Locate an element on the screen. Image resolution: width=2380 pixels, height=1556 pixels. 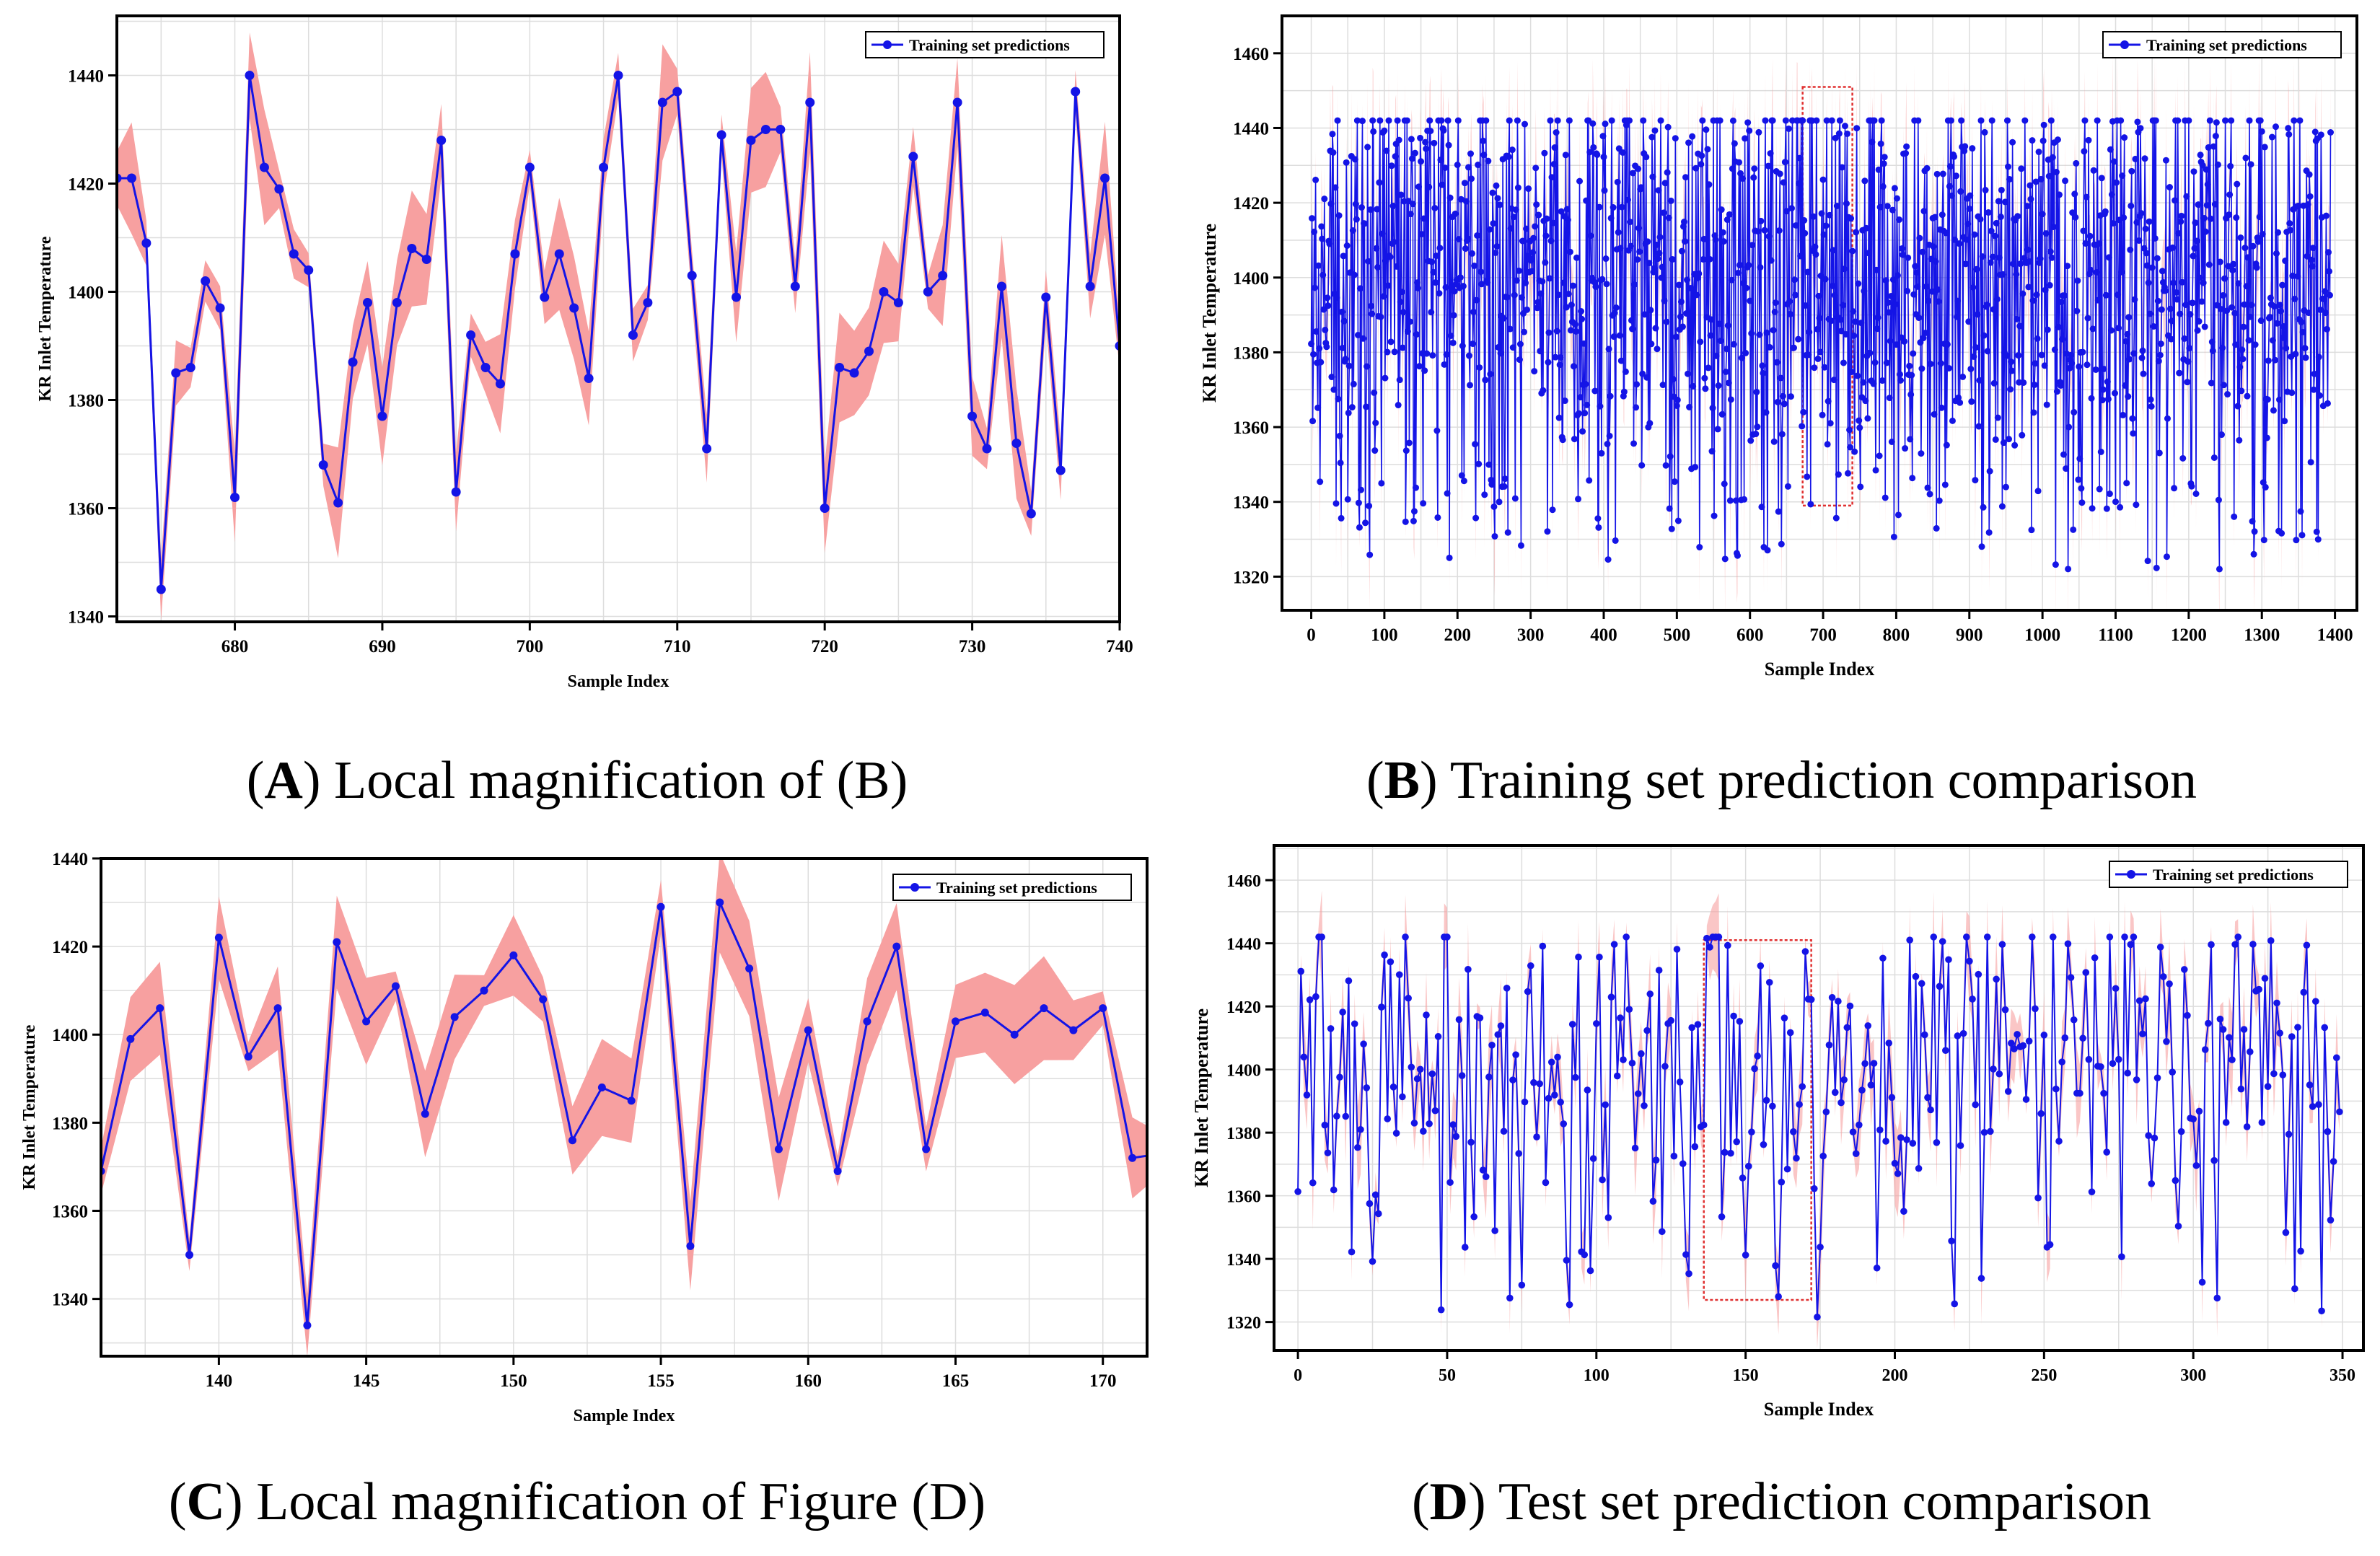
y-tick-label: 1360 is located at coordinates (86, 509).